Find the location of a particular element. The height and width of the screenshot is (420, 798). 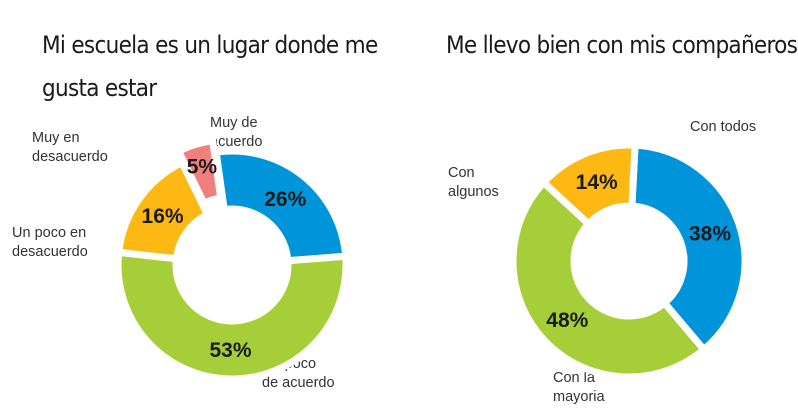

chart1-label-muy-de-acuerdo: Muy de acuerdo is located at coordinates (236, 132).